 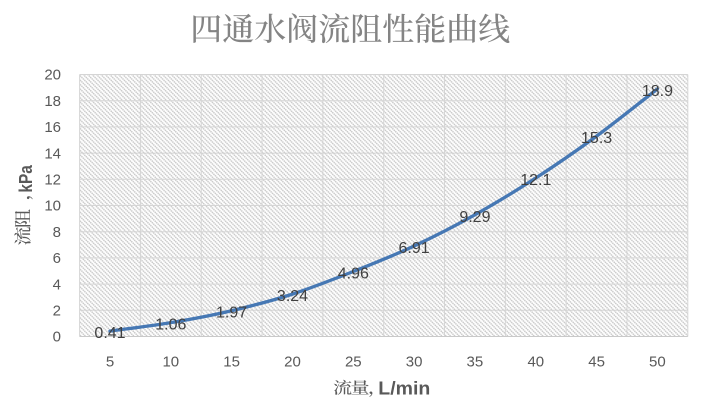 What do you see at coordinates (57, 337) in the screenshot?
I see `svg-text: 0` at bounding box center [57, 337].